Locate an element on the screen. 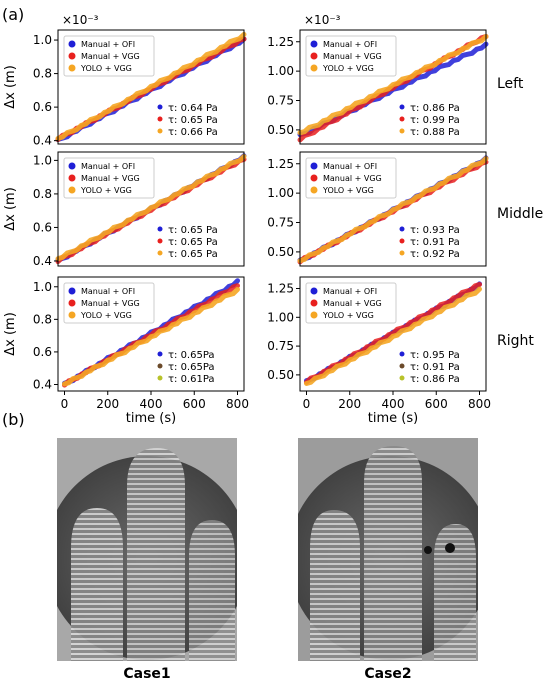  panel-middle-2-legend-box is located at coordinates (351, 178).